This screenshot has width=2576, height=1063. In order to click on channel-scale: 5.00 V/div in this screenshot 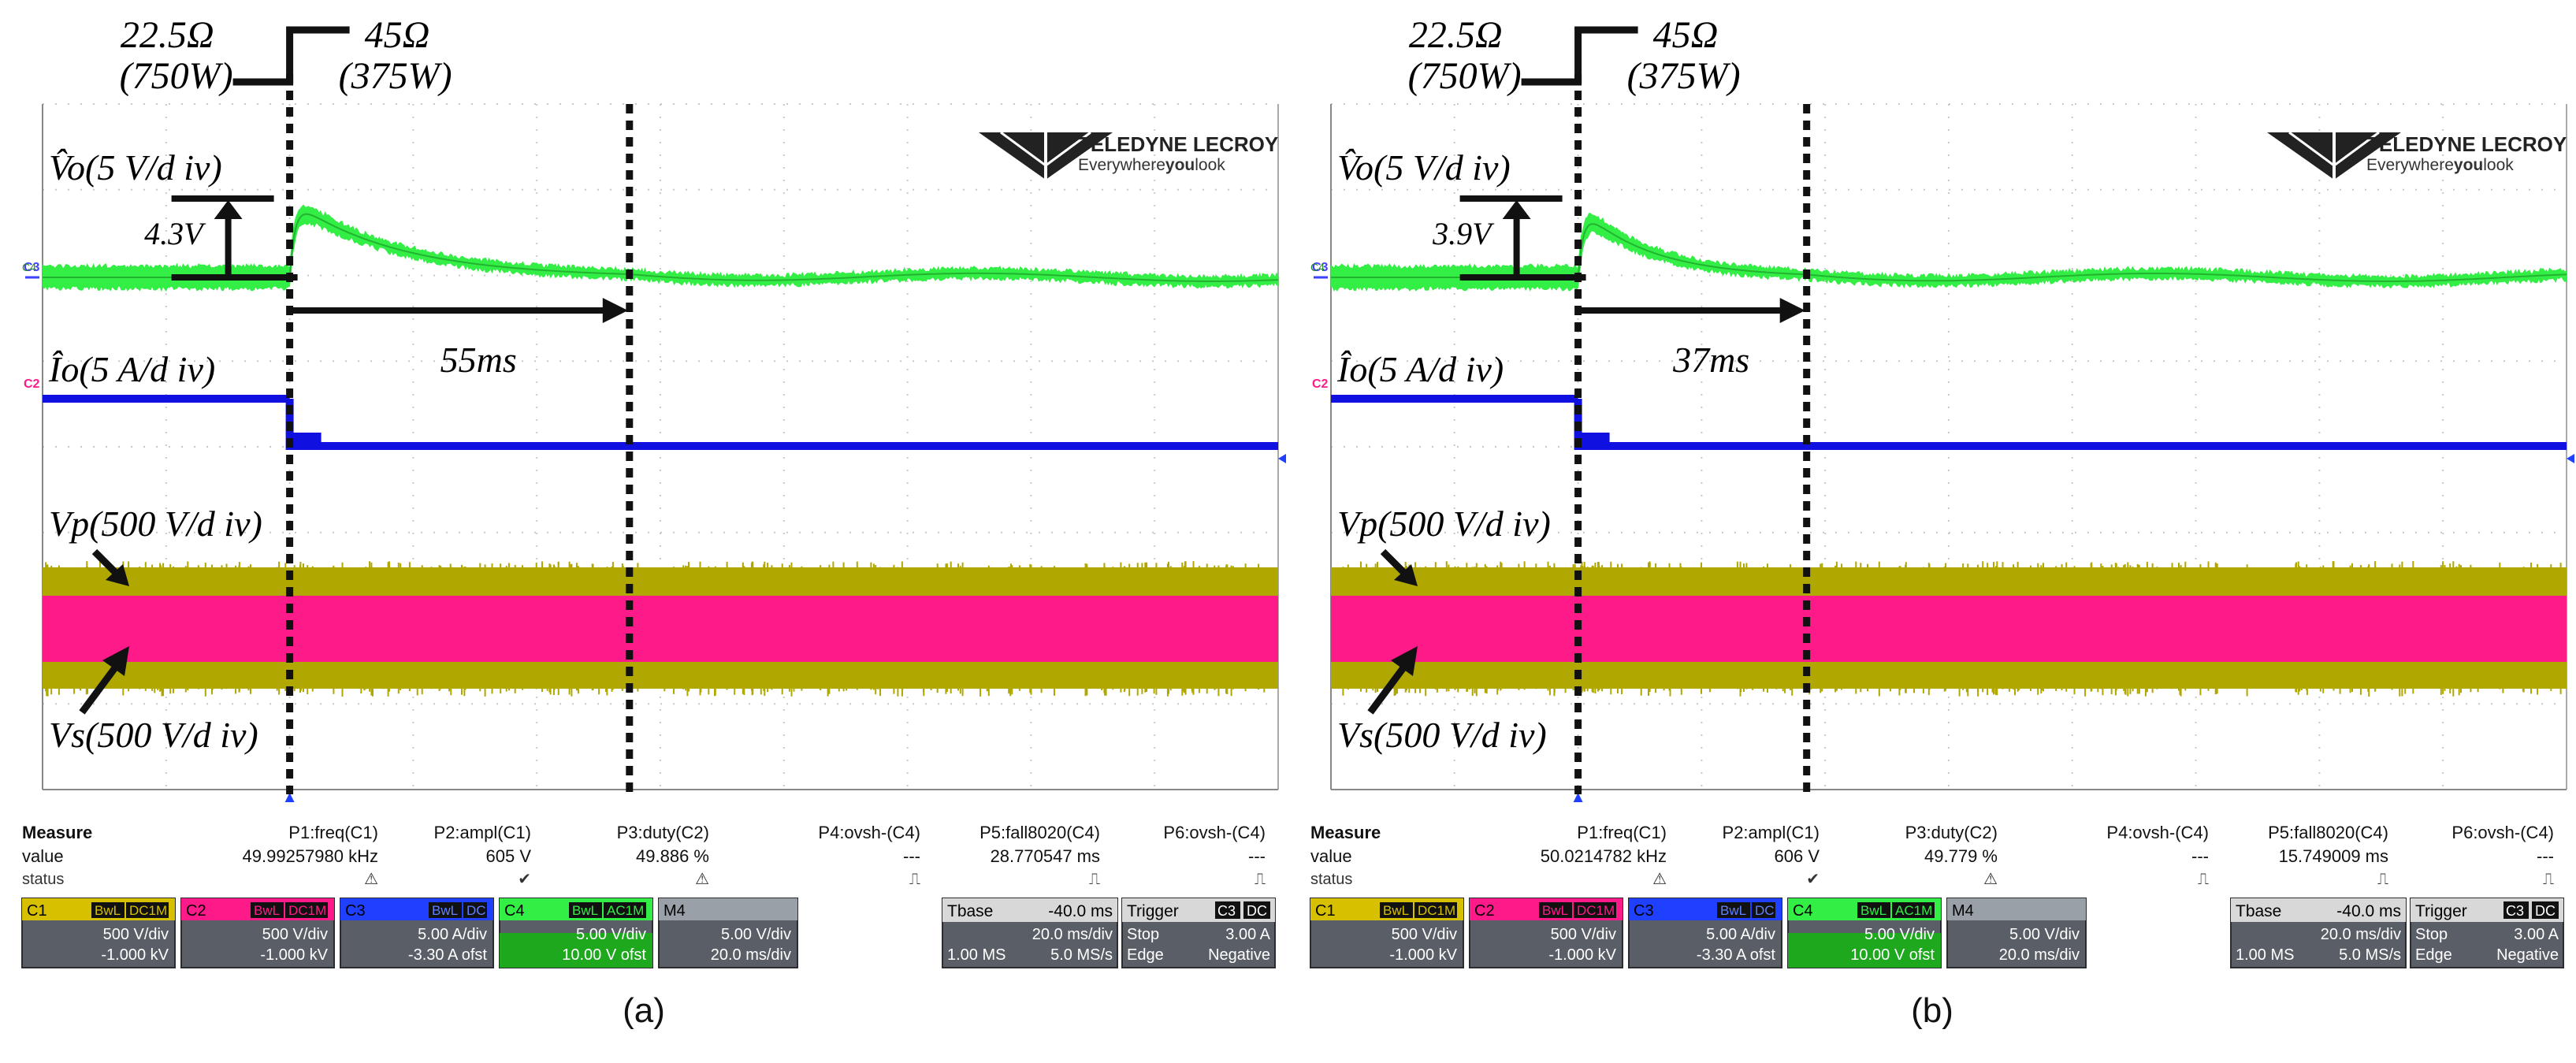, I will do `click(2044, 934)`.